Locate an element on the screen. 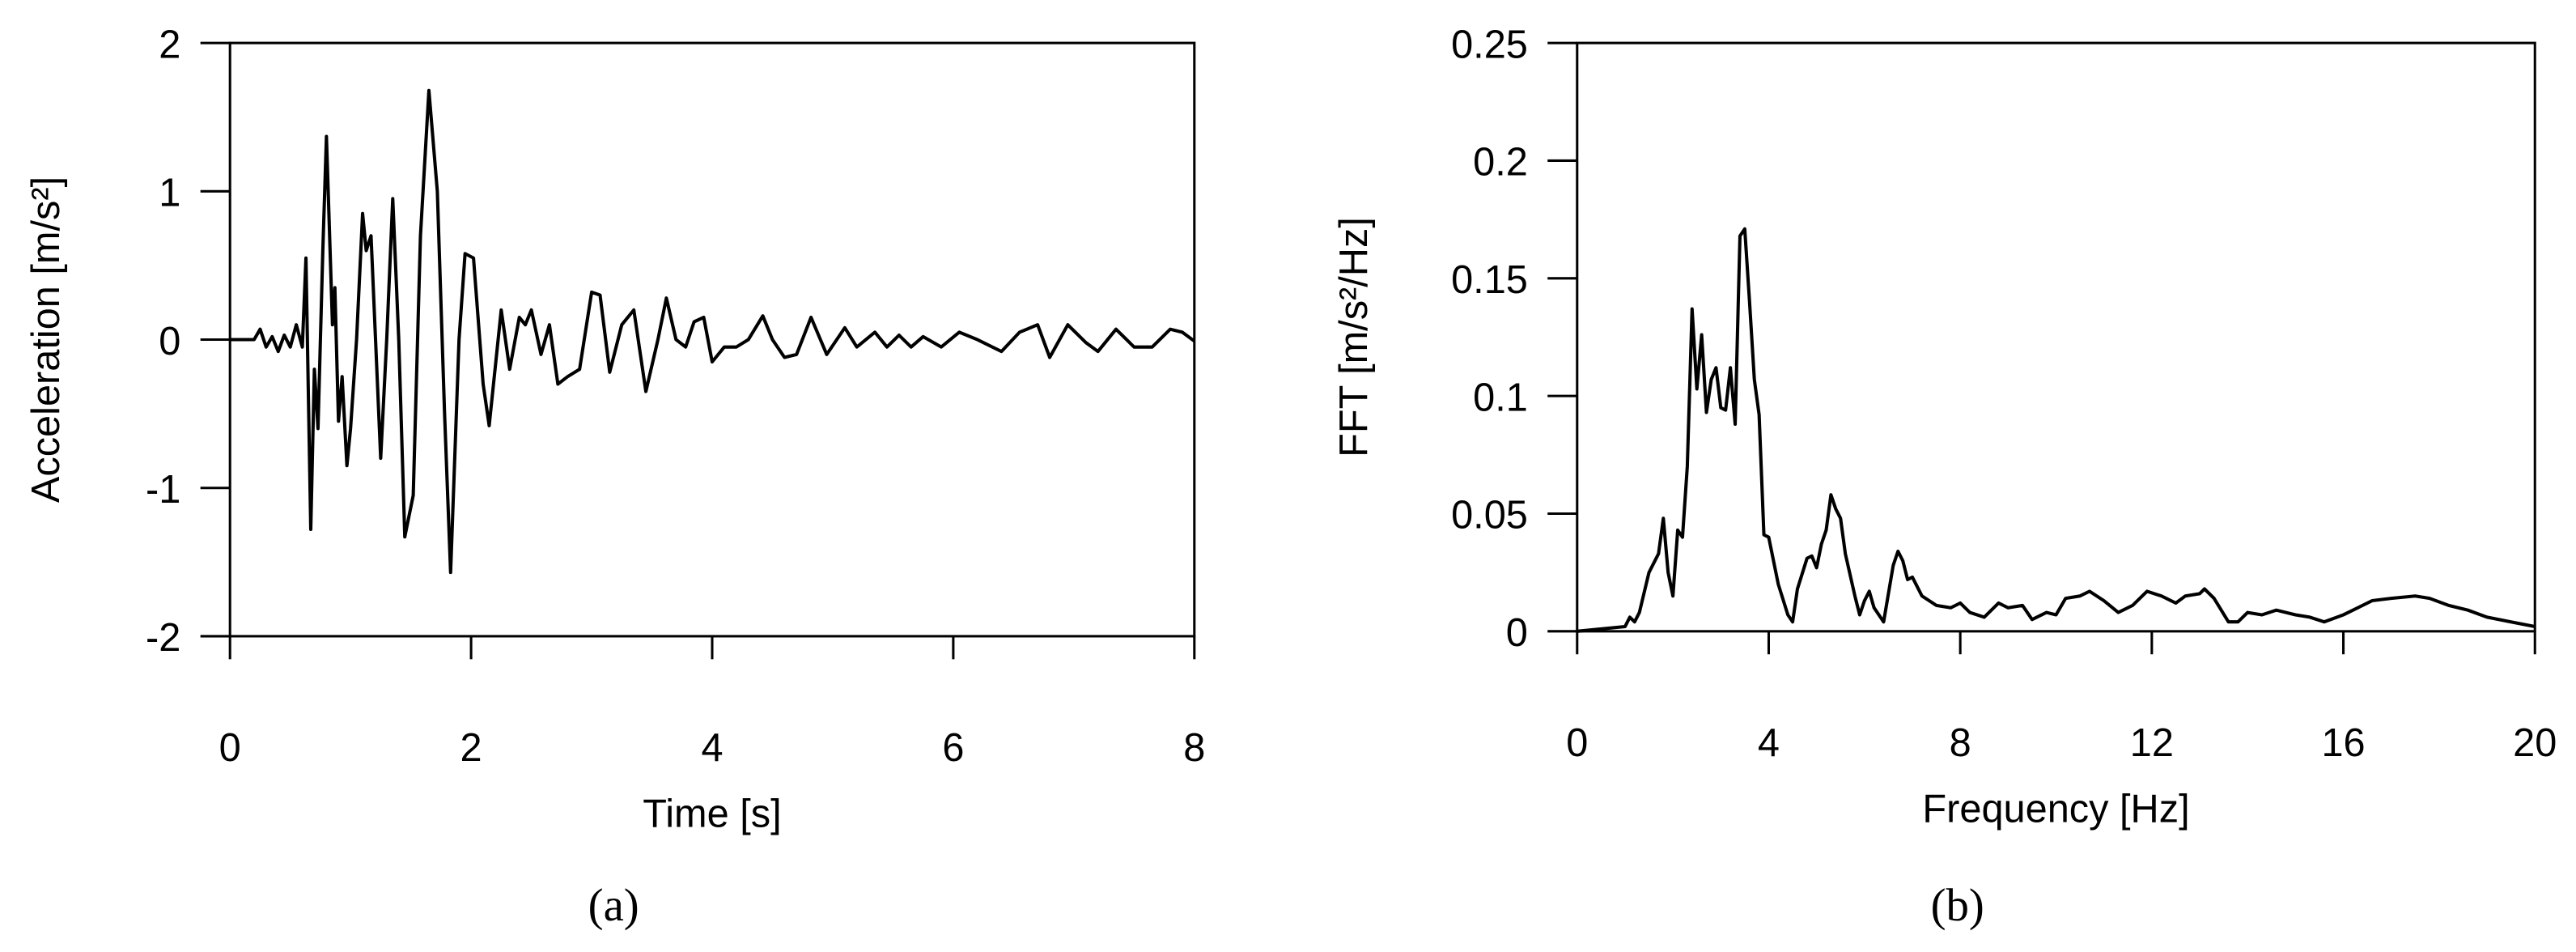 This screenshot has height=952, width=2576. x-tick-label: 12 is located at coordinates (2152, 743).